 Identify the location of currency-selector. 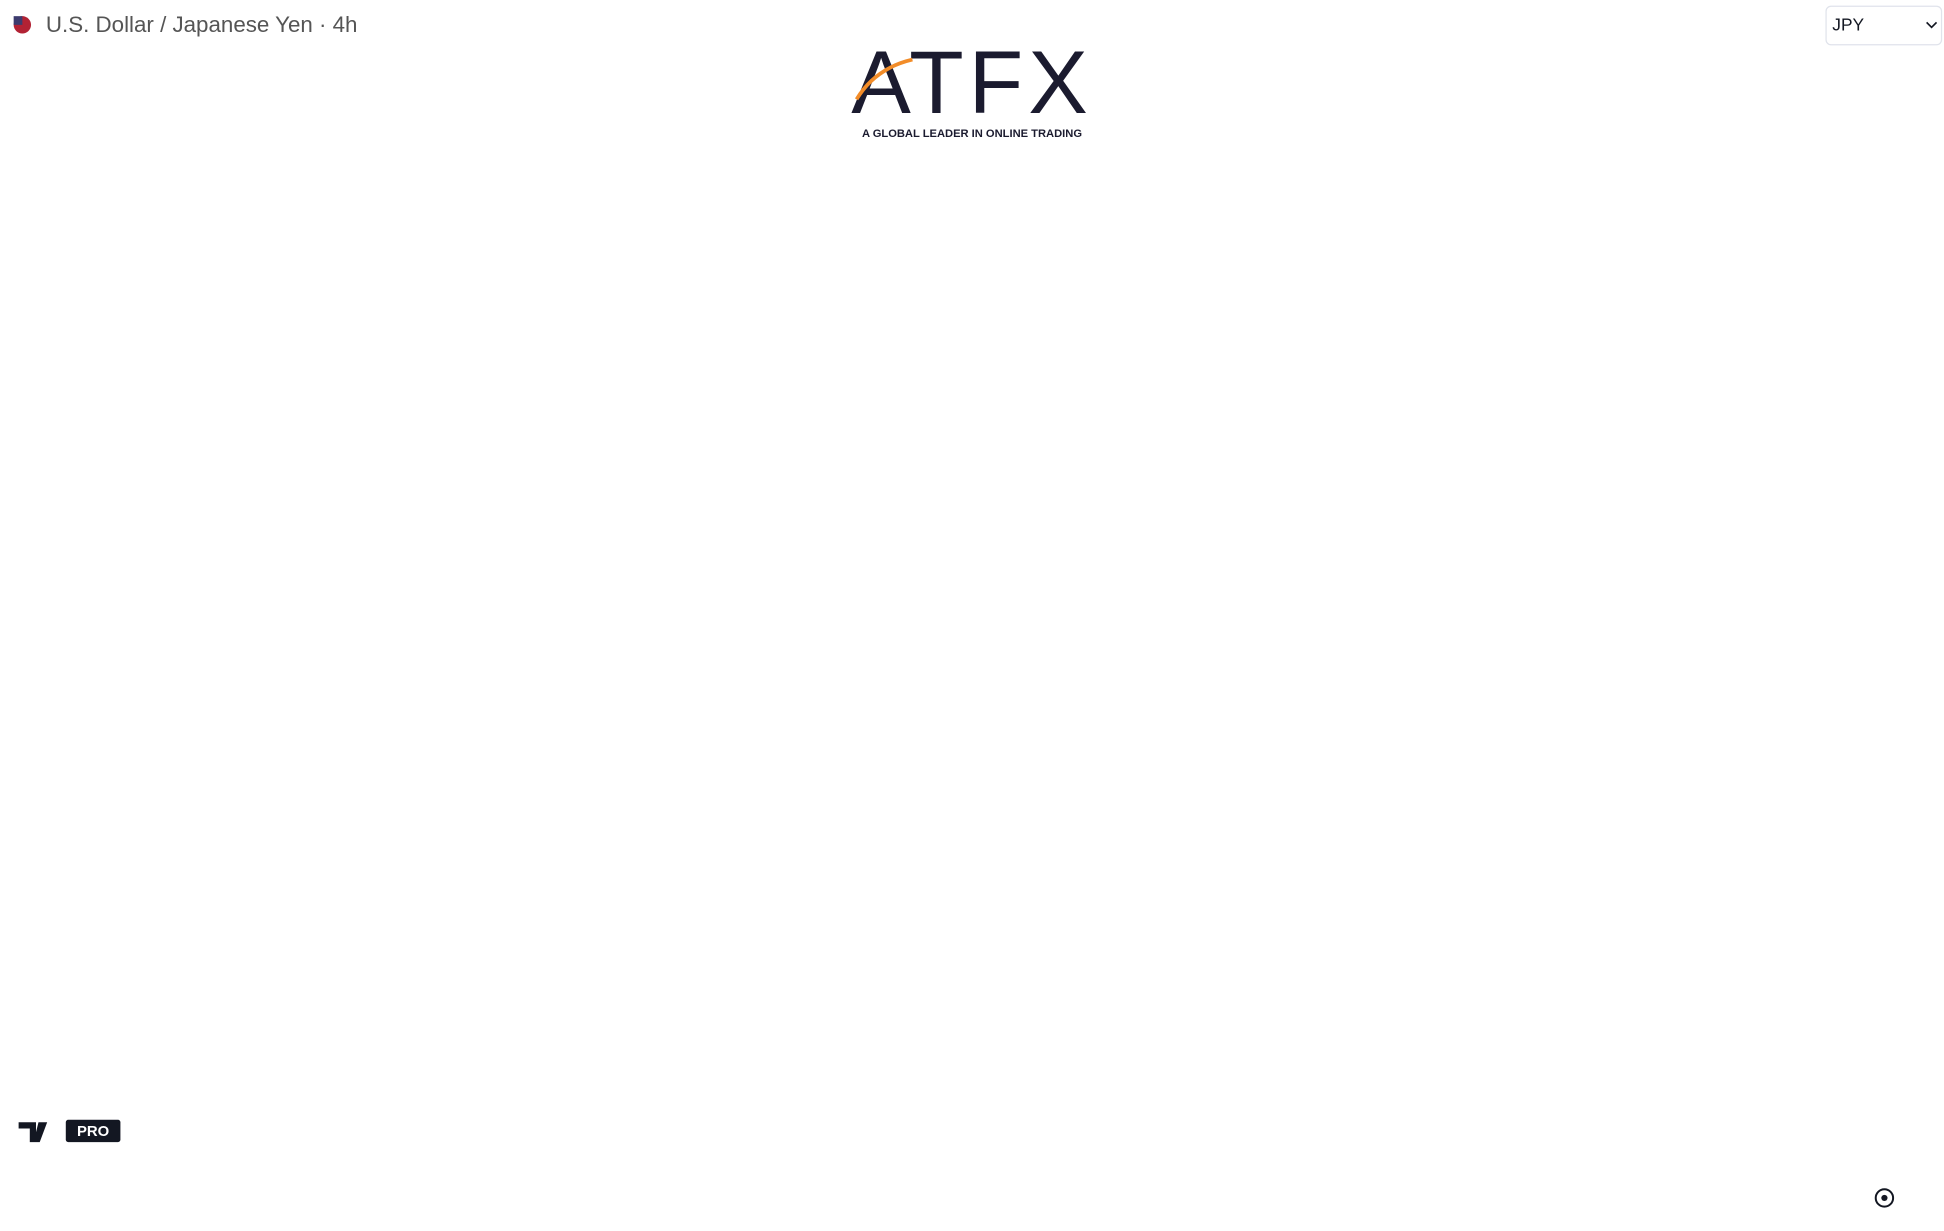
(1884, 25).